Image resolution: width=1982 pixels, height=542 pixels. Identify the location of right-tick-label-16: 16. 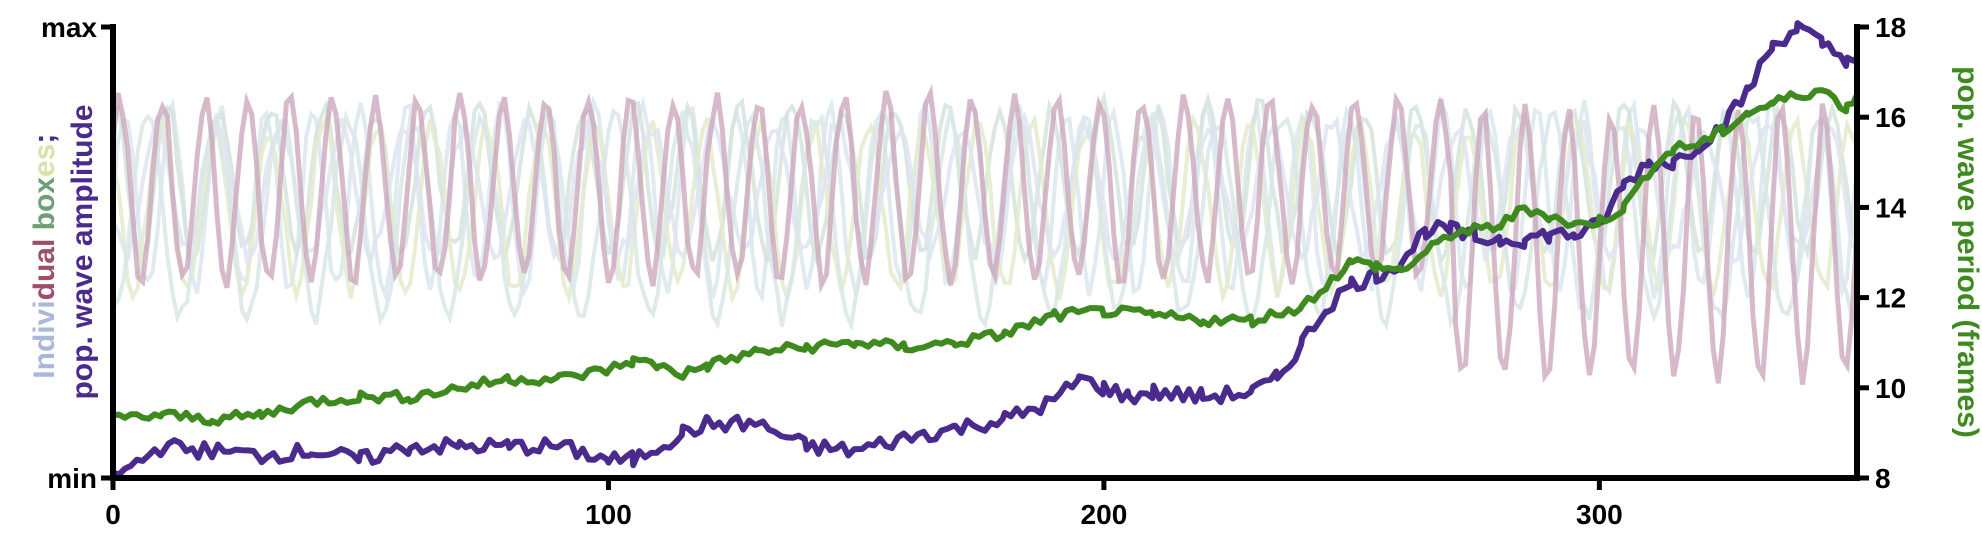
(1890, 117).